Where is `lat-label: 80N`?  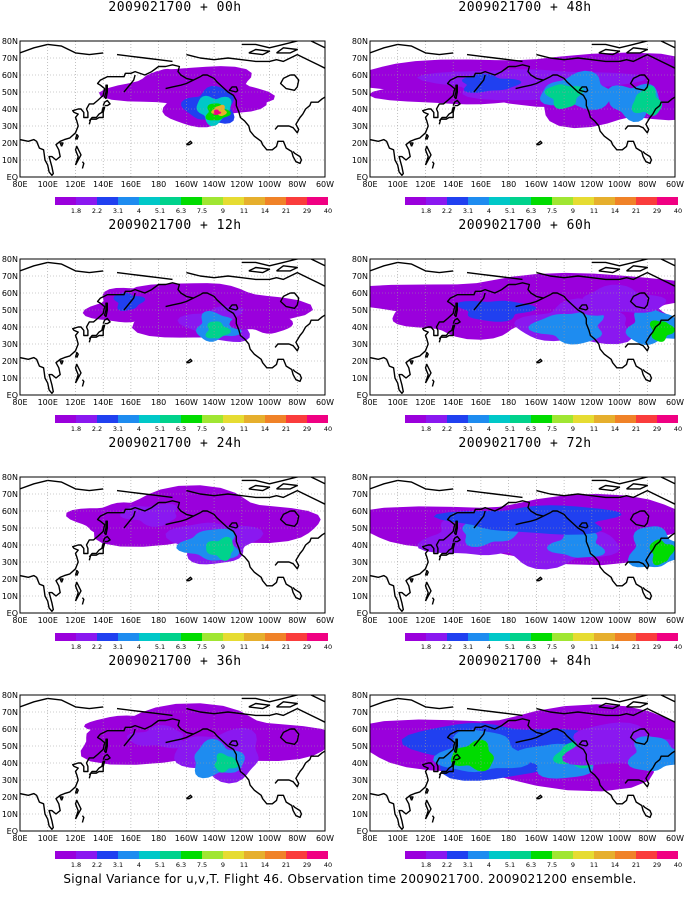
lat-label: 80N is located at coordinates (10, 41).